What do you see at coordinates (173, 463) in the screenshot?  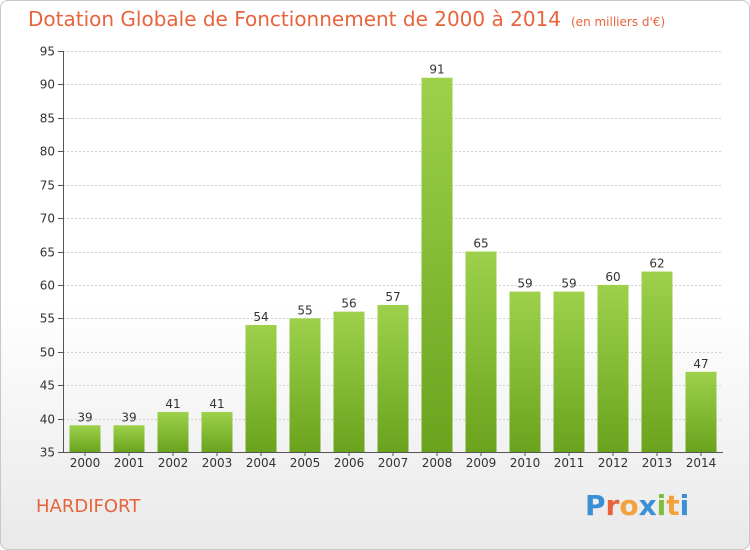 I see `x-tick-label: 2002` at bounding box center [173, 463].